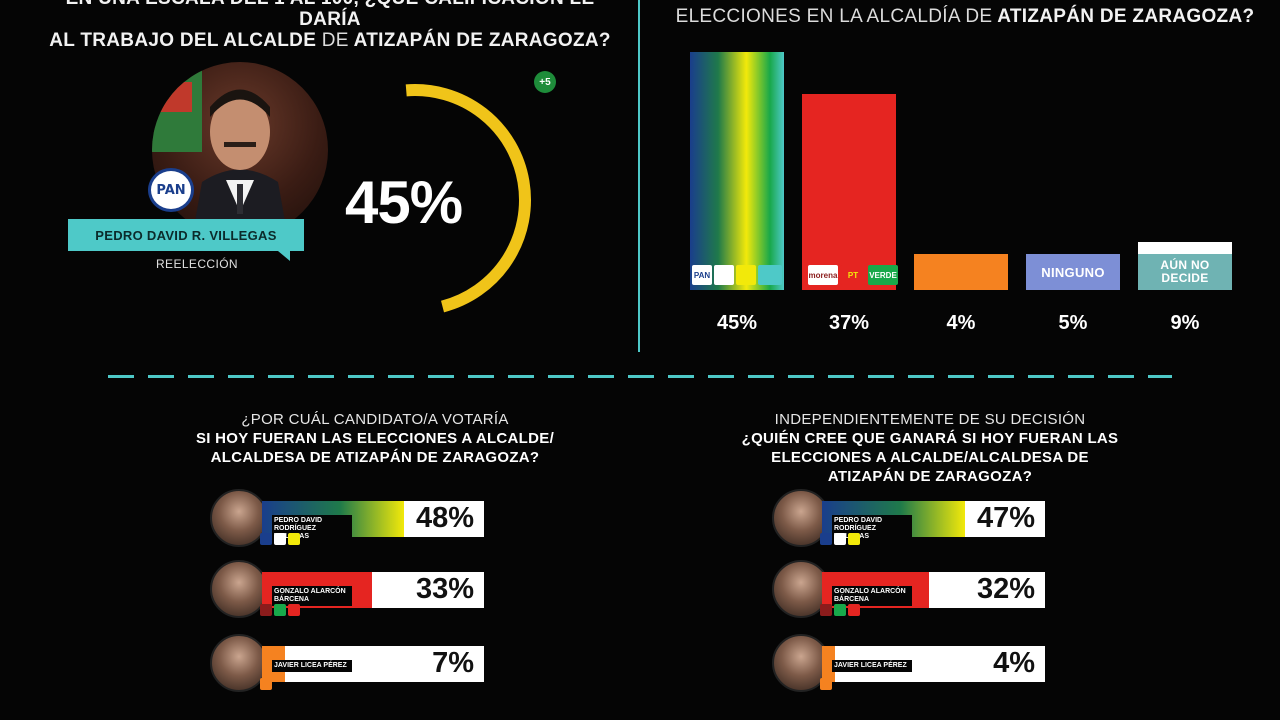 The height and width of the screenshot is (720, 1280). Describe the element at coordinates (186, 235) in the screenshot. I see `candidate-name-tag: PEDRO DAVID R. VILLEGAS` at that location.